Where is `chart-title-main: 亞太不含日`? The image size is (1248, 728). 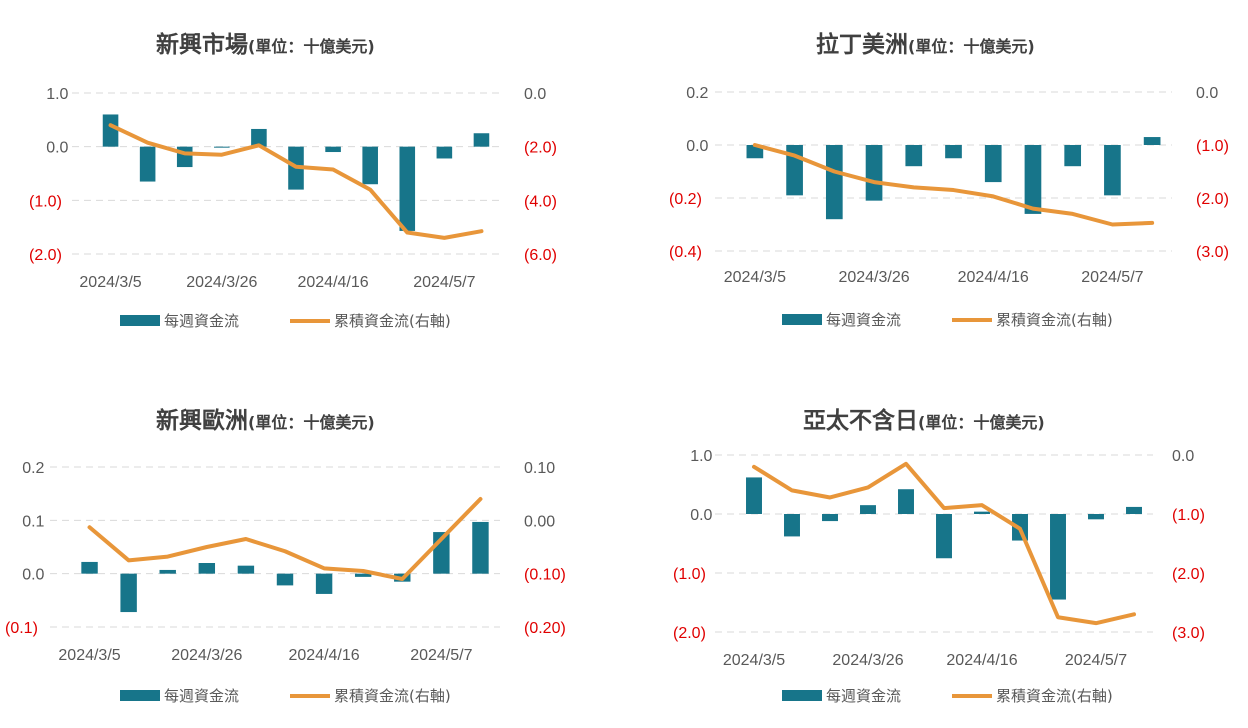 chart-title-main: 亞太不含日 is located at coordinates (860, 420).